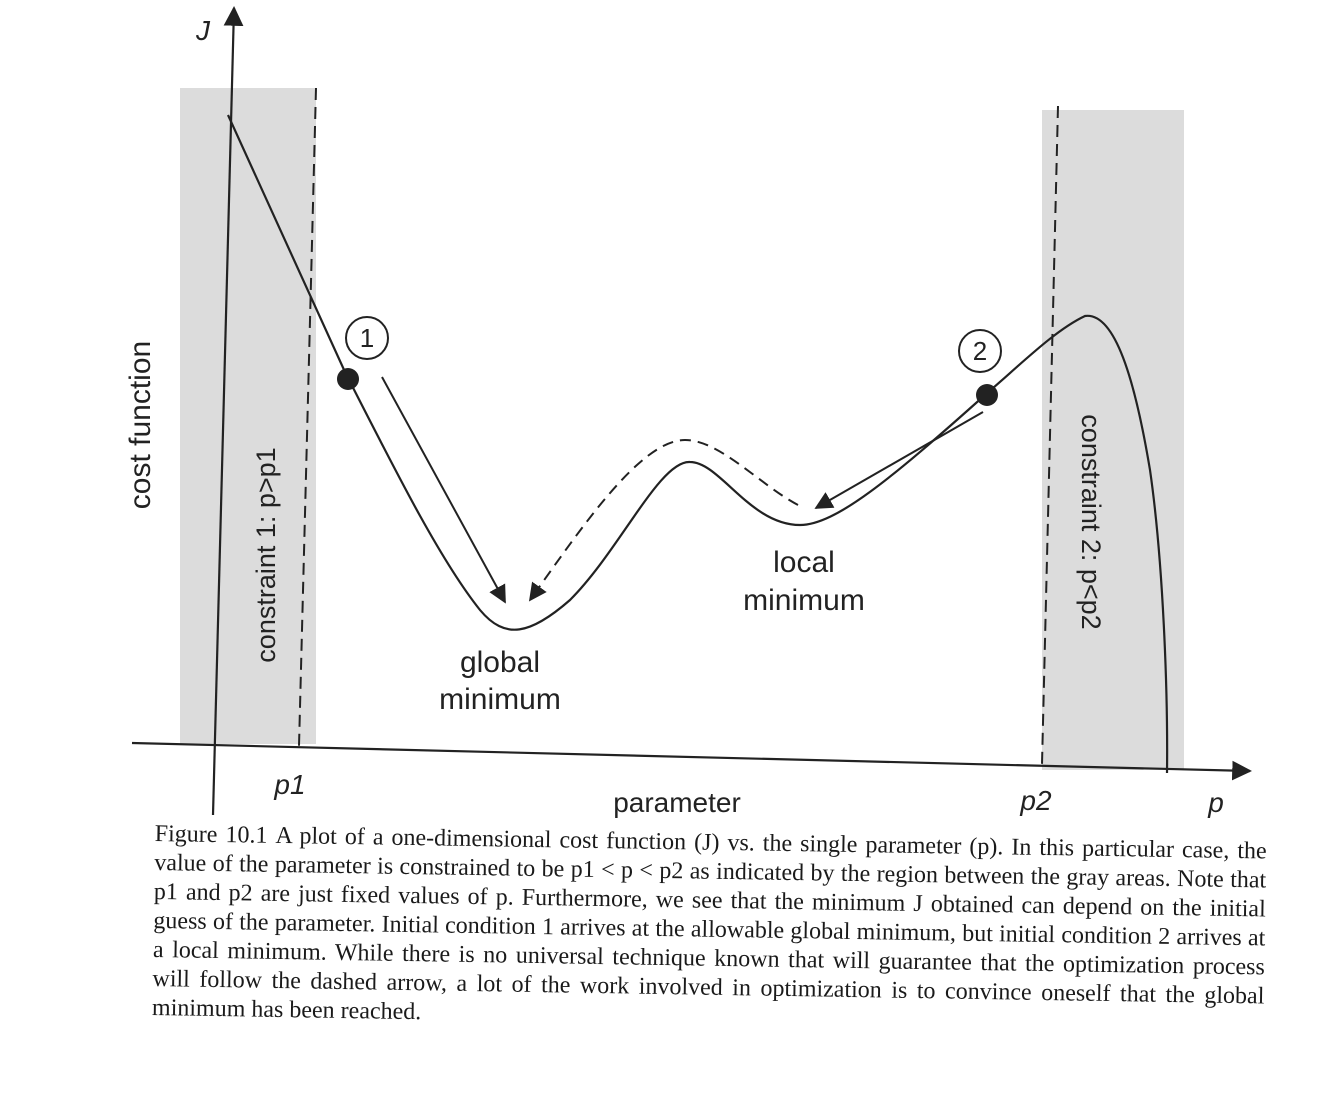 Image resolution: width=1326 pixels, height=1095 pixels. I want to click on local-minimum-label-line-2: minimum, so click(804, 600).